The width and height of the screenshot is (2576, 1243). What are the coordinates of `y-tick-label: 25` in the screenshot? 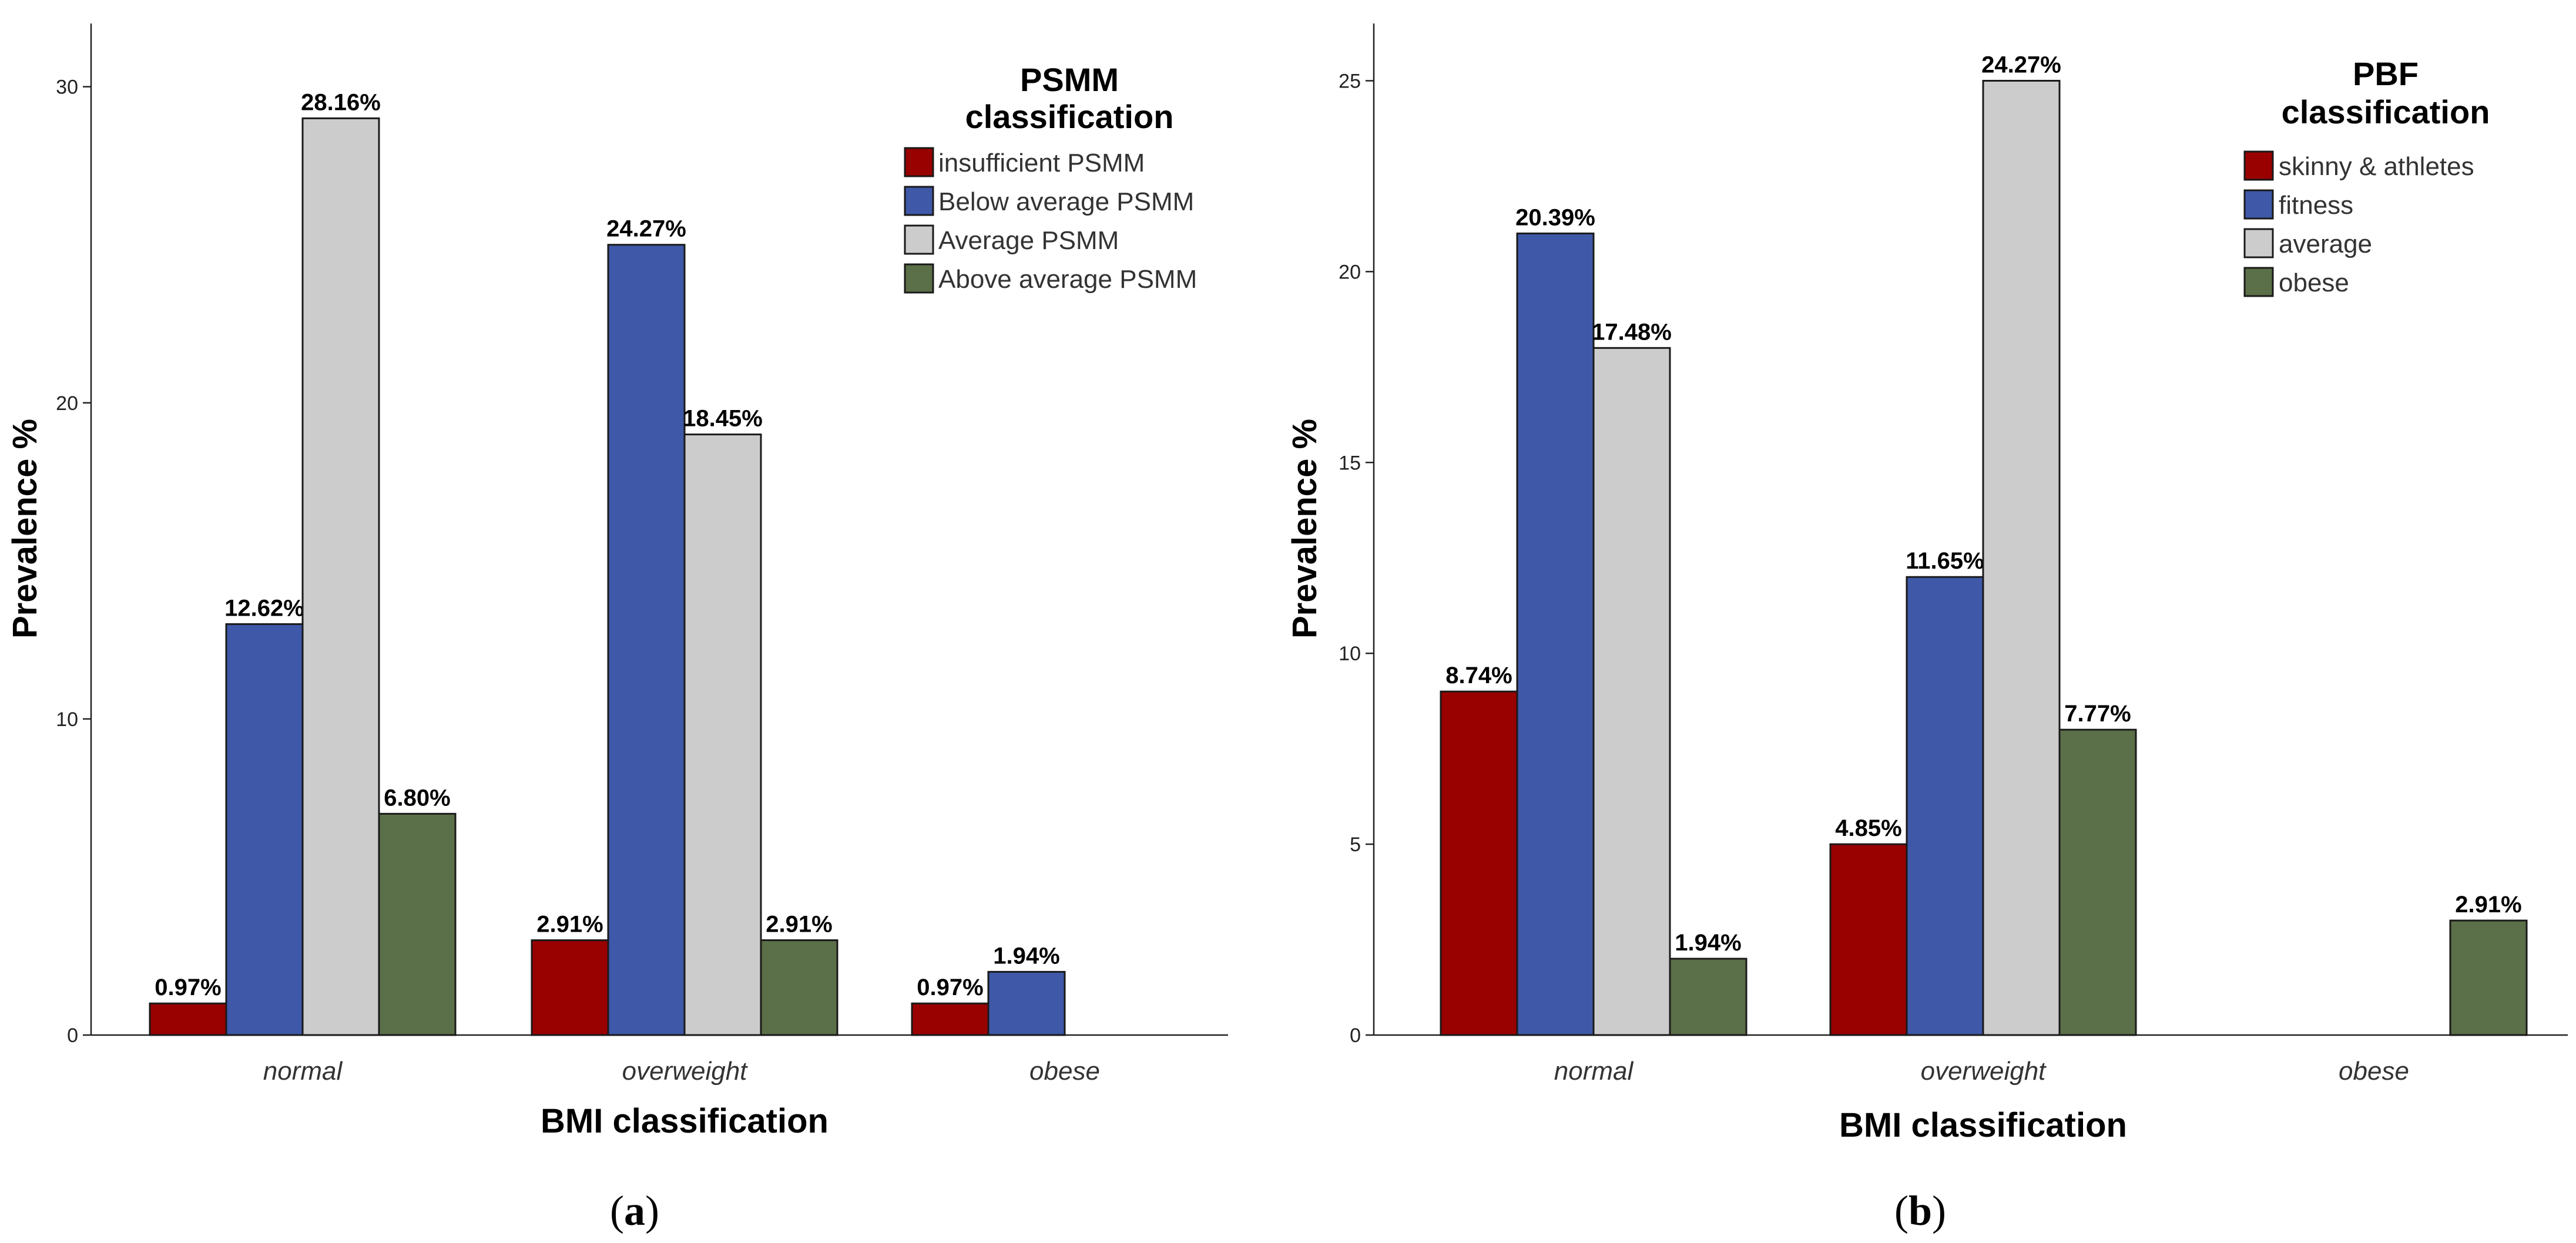 It's located at (1350, 81).